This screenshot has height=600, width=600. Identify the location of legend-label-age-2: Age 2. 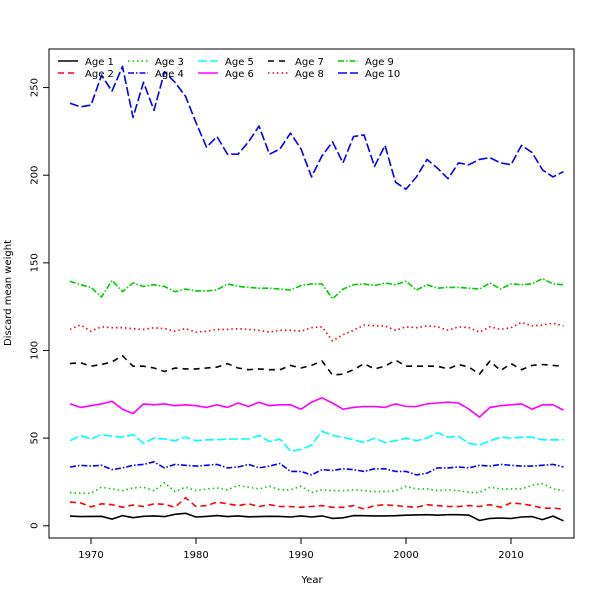
(99, 74).